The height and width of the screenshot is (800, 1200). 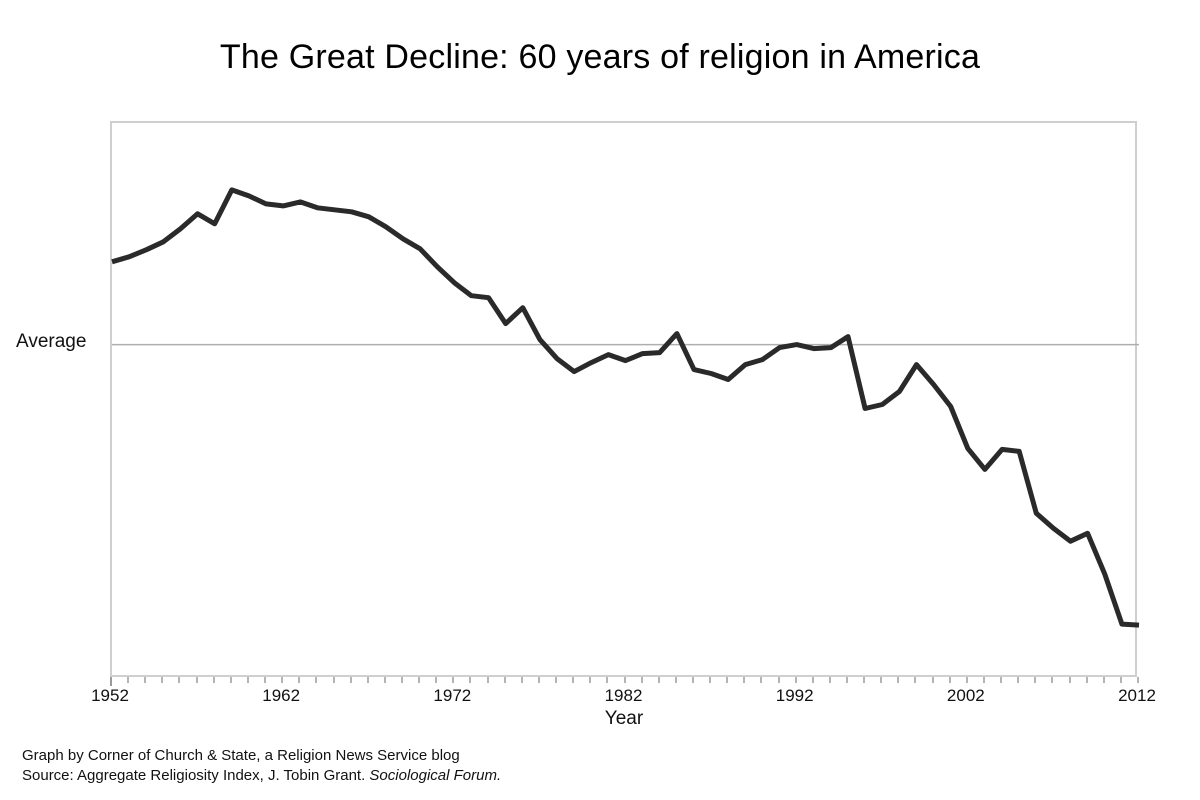 What do you see at coordinates (435, 775) in the screenshot?
I see `footer-source-journal: Sociological Forum.` at bounding box center [435, 775].